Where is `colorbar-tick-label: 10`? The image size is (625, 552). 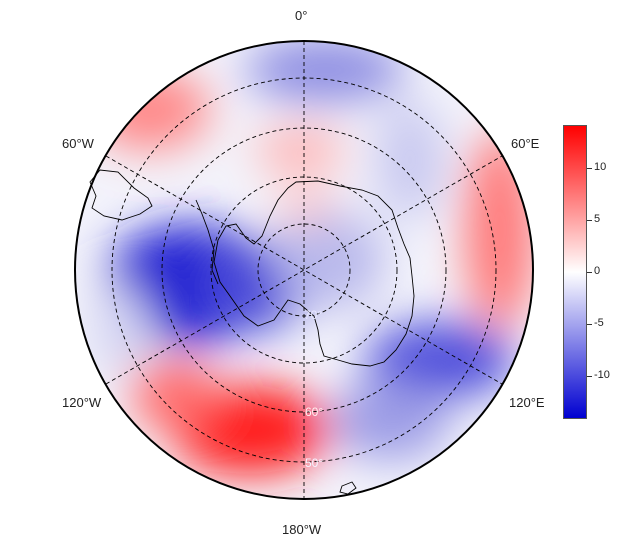
colorbar-tick-label: 10 is located at coordinates (600, 166).